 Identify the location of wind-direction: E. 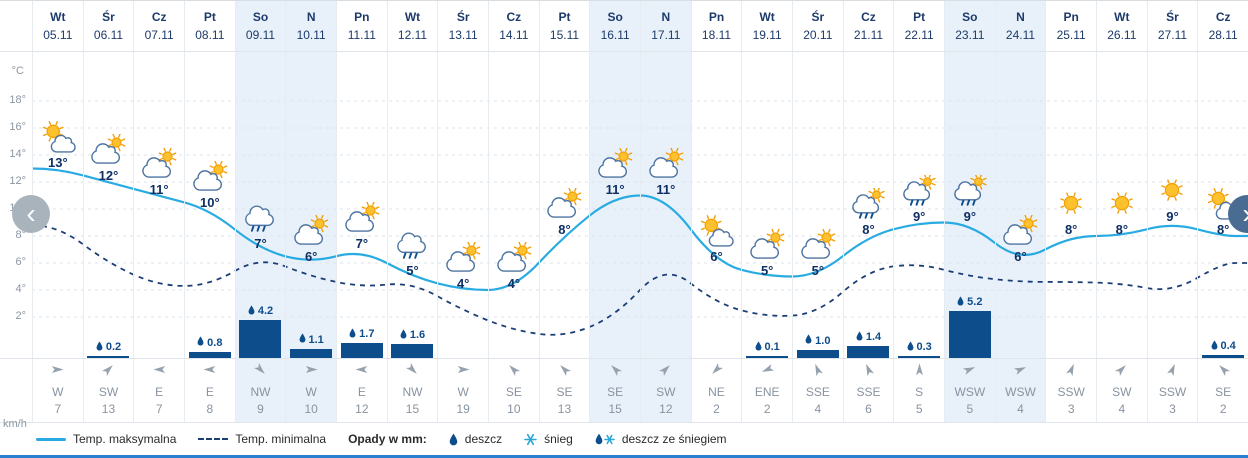
(361, 392).